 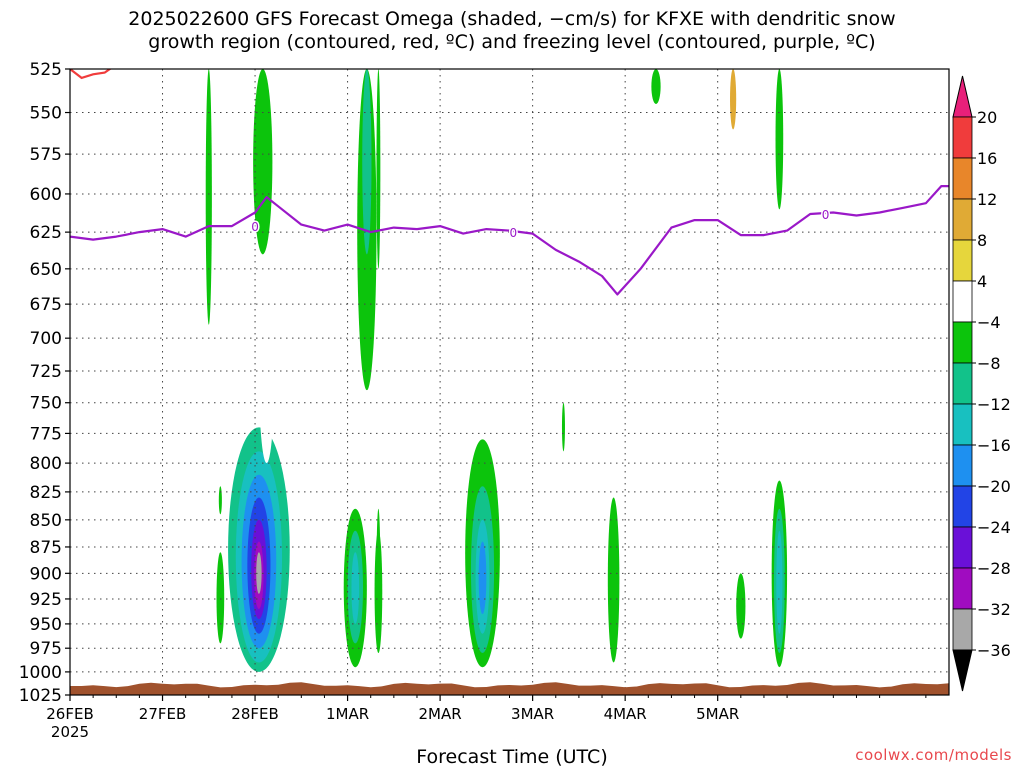 I want to click on ground-terrain, so click(x=509, y=688).